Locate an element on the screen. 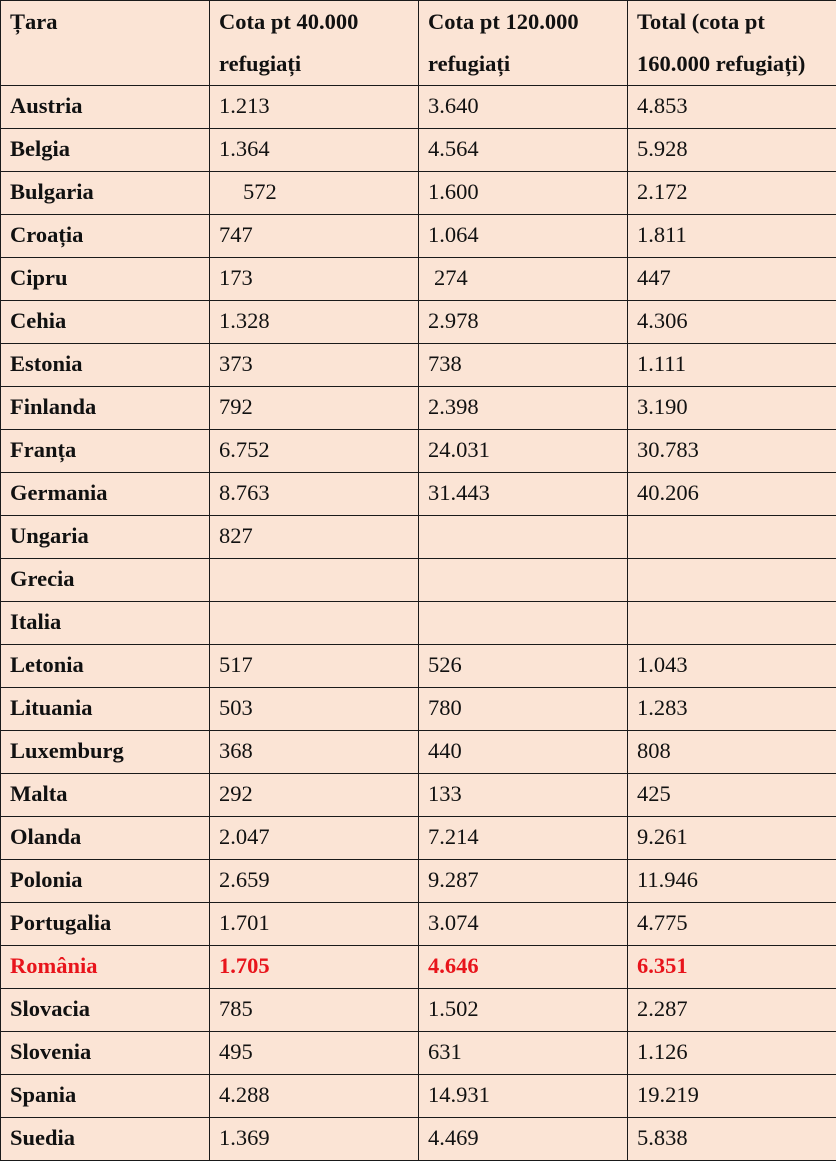 This screenshot has height=1161, width=836. cell-country: Suedia is located at coordinates (105, 1139).